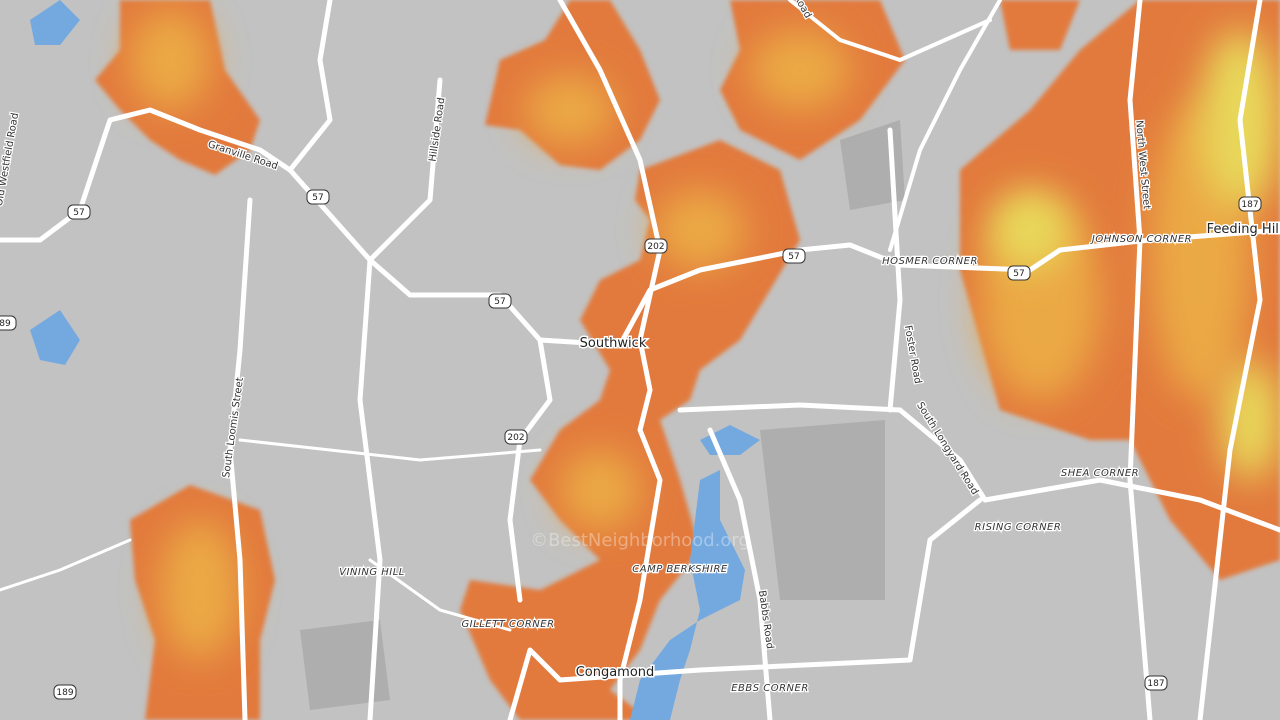 This screenshot has height=720, width=1280. What do you see at coordinates (1141, 239) in the screenshot?
I see `locality-label: JOHNSON CORNER` at bounding box center [1141, 239].